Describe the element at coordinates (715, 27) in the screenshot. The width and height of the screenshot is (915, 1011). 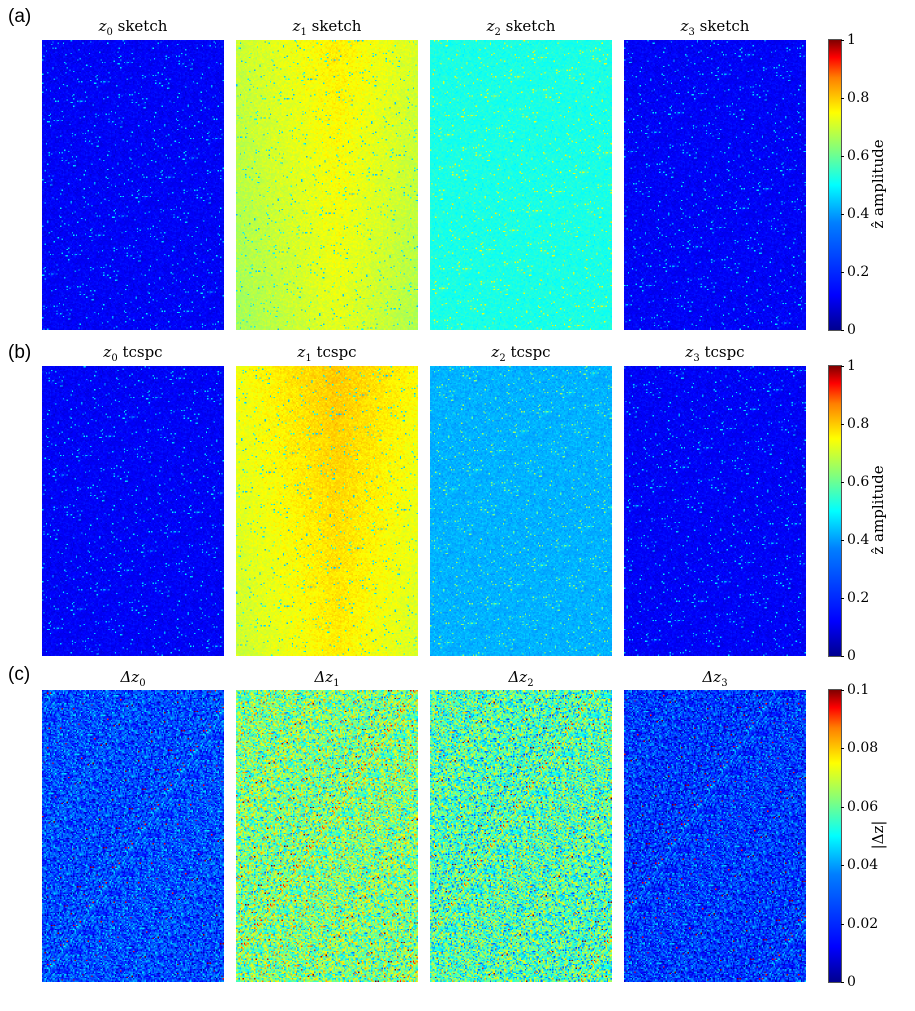
I see `title-a3: z3 sketch` at that location.